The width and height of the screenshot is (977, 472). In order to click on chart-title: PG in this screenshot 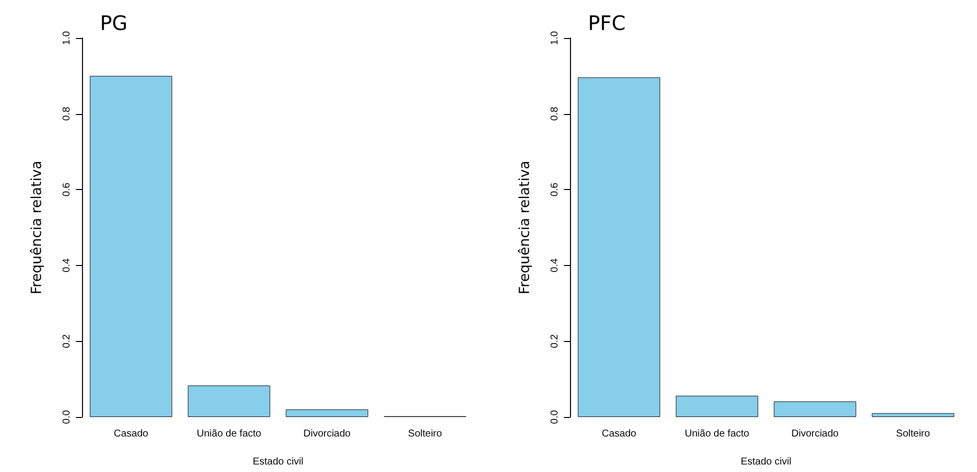, I will do `click(114, 23)`.